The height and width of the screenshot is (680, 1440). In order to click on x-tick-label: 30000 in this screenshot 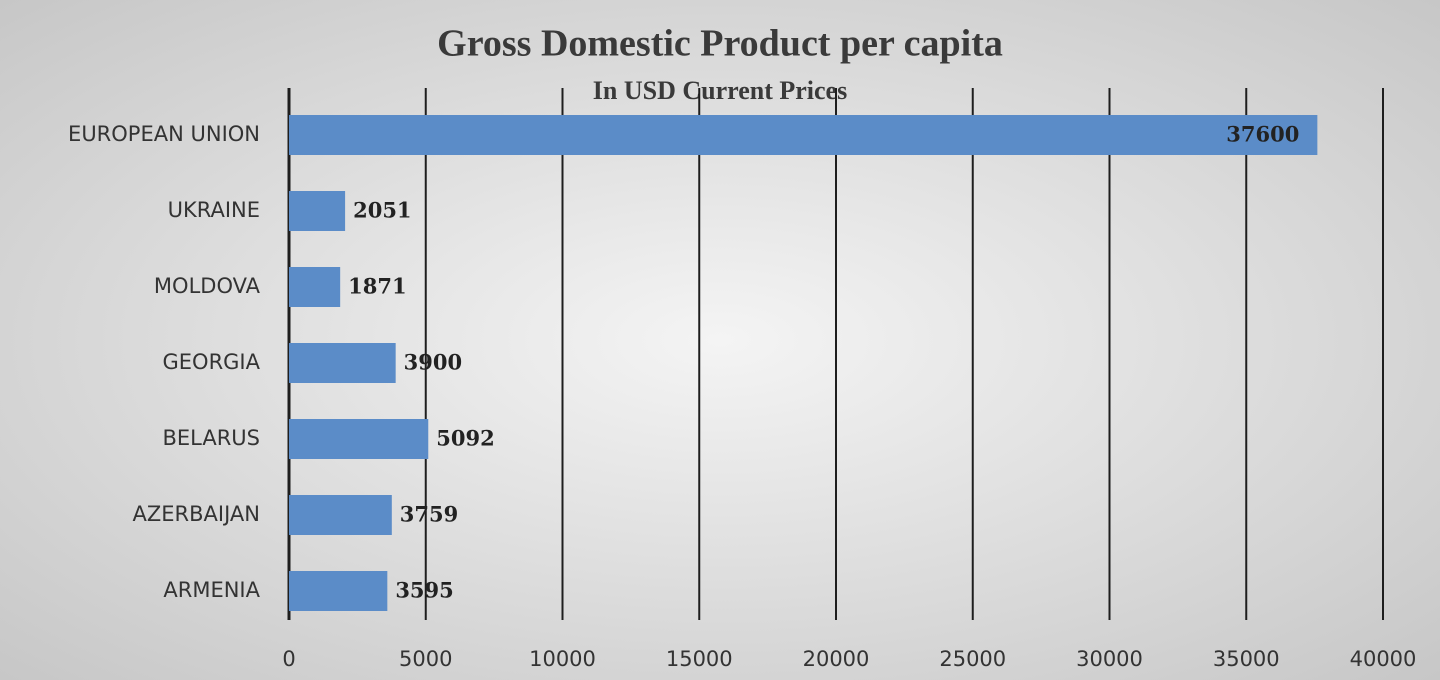, I will do `click(1109, 659)`.